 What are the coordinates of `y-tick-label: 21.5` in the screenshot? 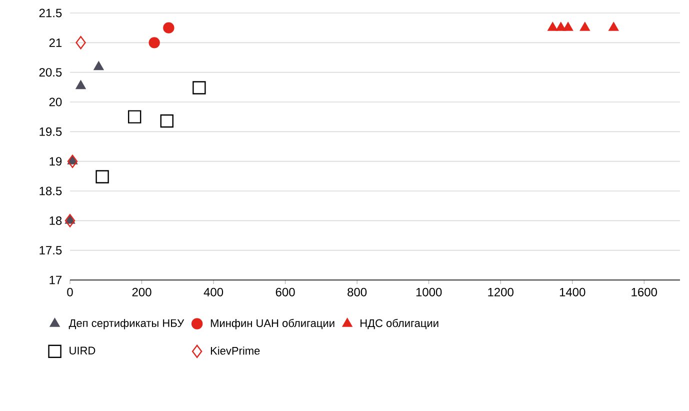 It's located at (50, 13).